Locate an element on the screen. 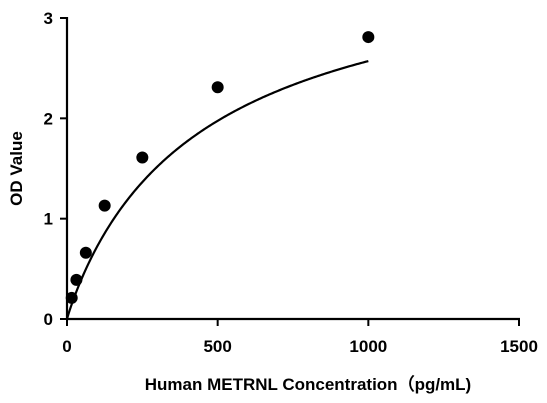 This screenshot has width=547, height=403. y-tick-label: 0 is located at coordinates (48, 319).